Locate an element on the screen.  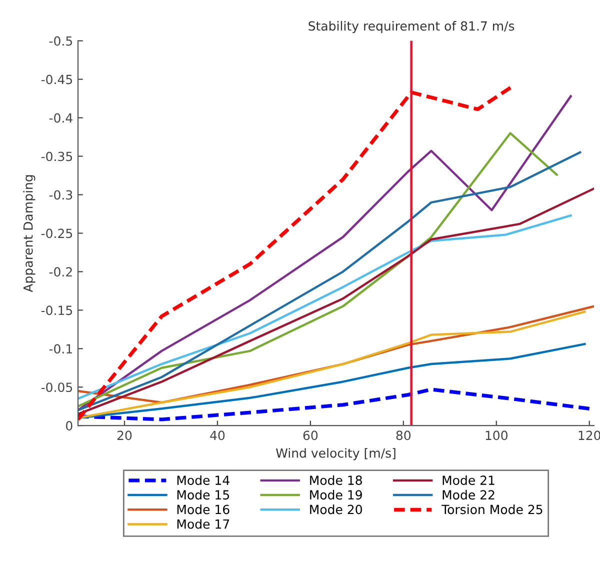
x-tick-label: 60 is located at coordinates (310, 435).